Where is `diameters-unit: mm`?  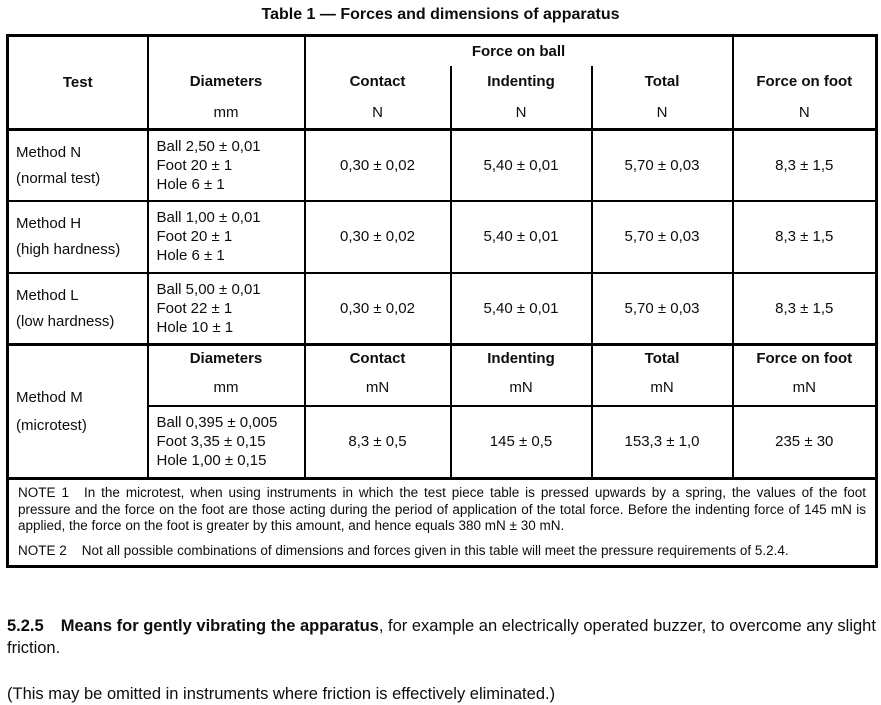 diameters-unit: mm is located at coordinates (226, 112).